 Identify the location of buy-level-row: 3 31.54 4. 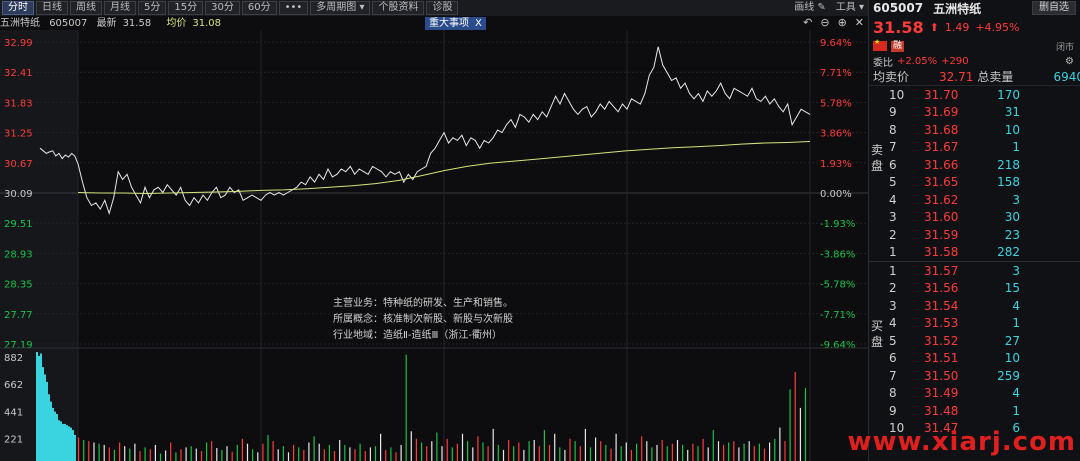
(974, 306).